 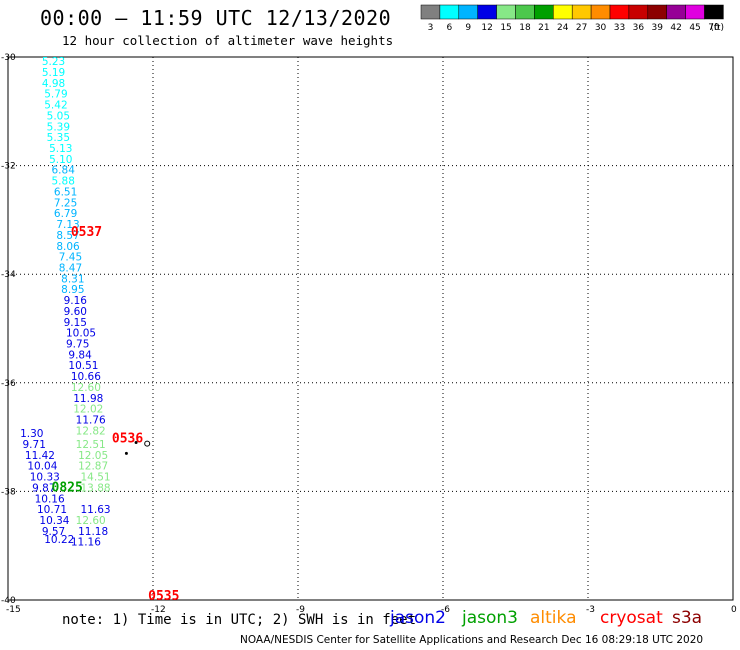 What do you see at coordinates (45, 478) in the screenshot?
I see `wave-height-value: 10.33` at bounding box center [45, 478].